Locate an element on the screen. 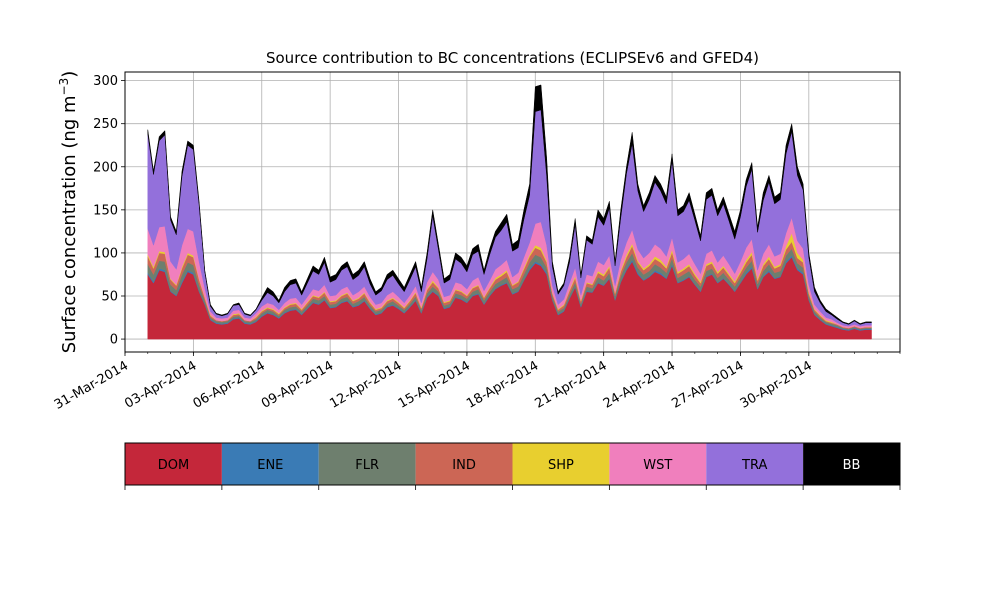  legend-label-wst: WST is located at coordinates (657, 465).